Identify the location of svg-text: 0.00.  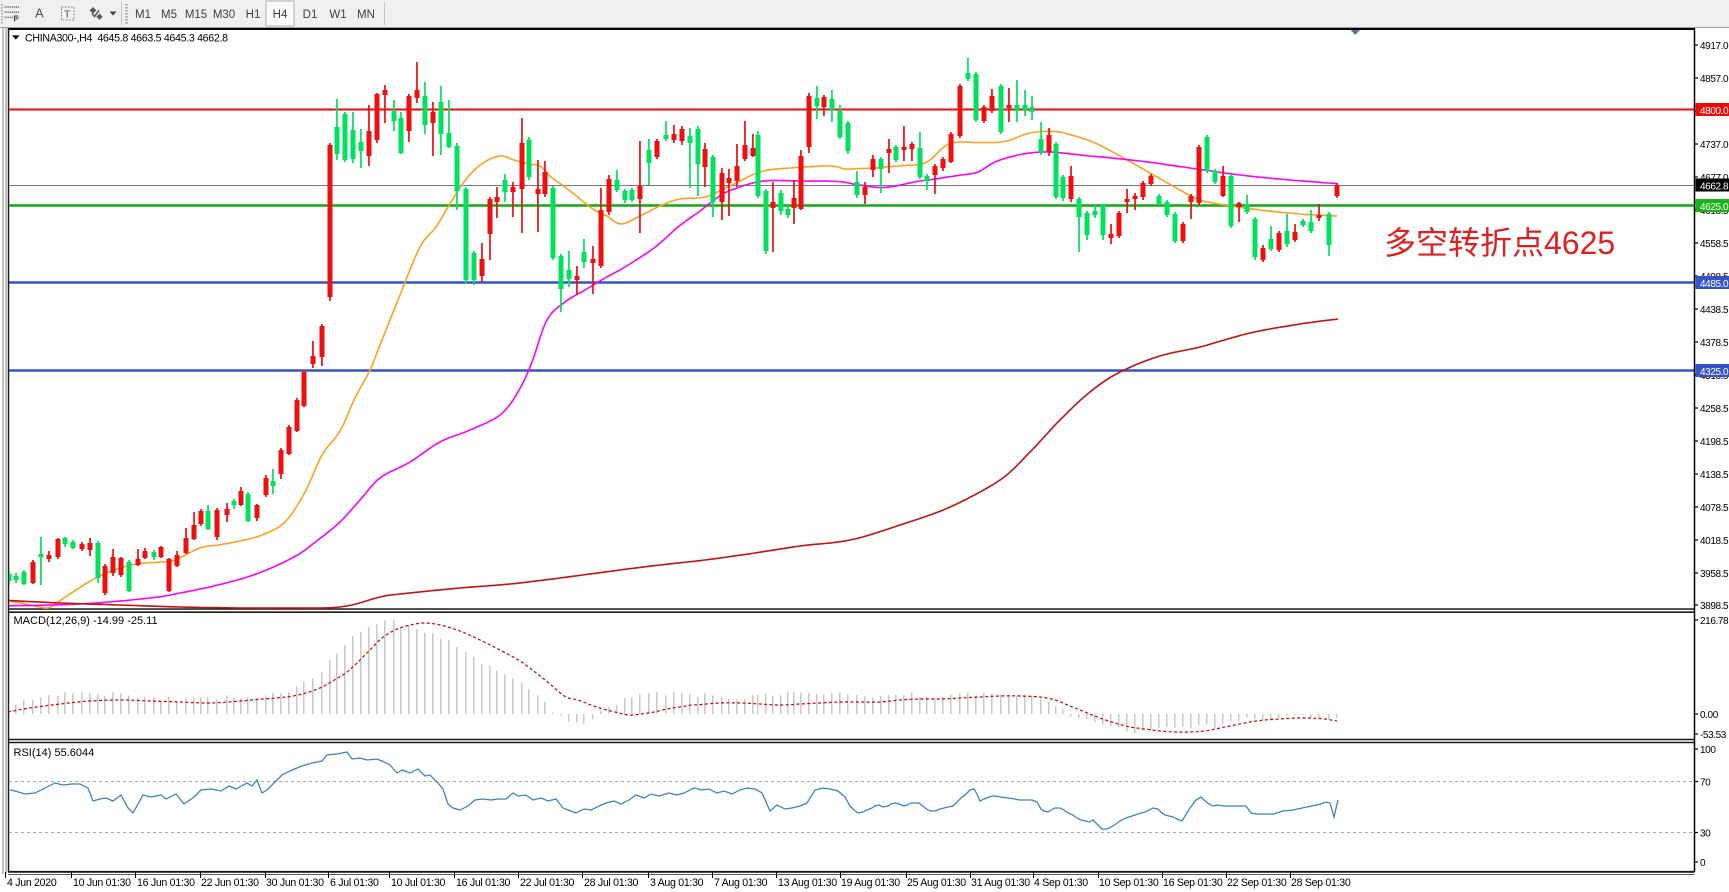
(1709, 715).